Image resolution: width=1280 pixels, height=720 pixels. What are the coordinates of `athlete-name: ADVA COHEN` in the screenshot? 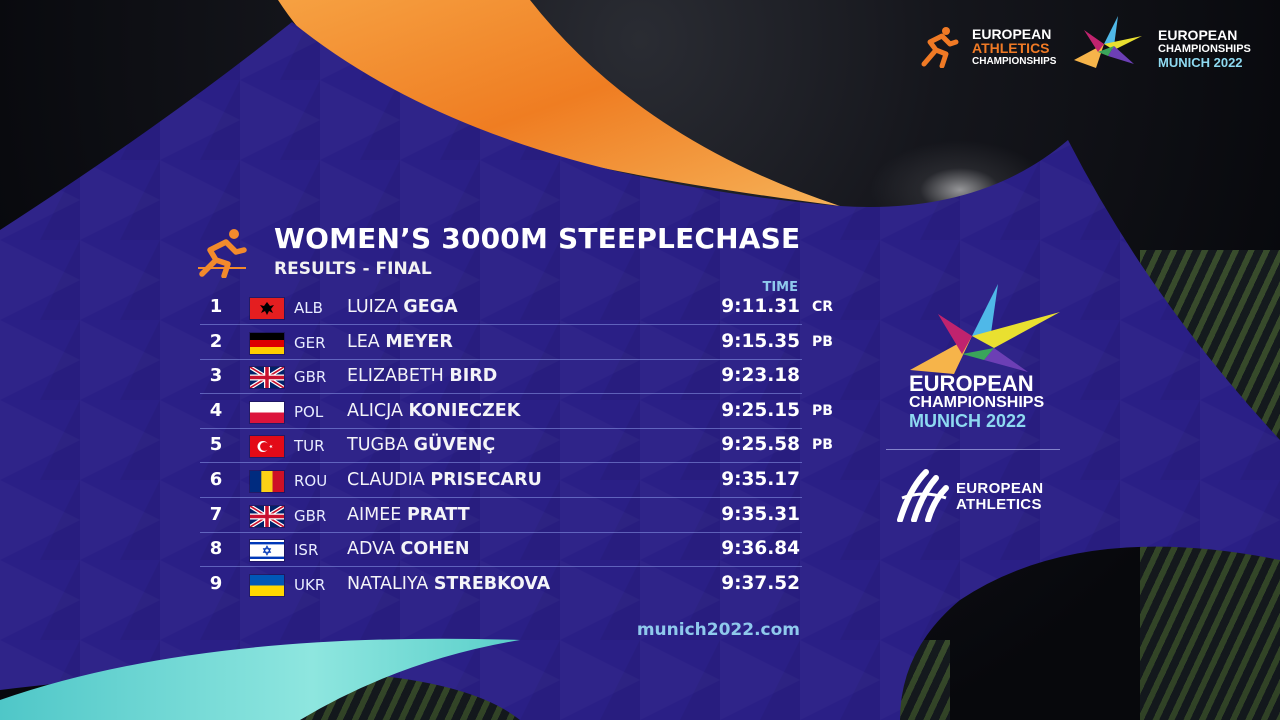 It's located at (408, 549).